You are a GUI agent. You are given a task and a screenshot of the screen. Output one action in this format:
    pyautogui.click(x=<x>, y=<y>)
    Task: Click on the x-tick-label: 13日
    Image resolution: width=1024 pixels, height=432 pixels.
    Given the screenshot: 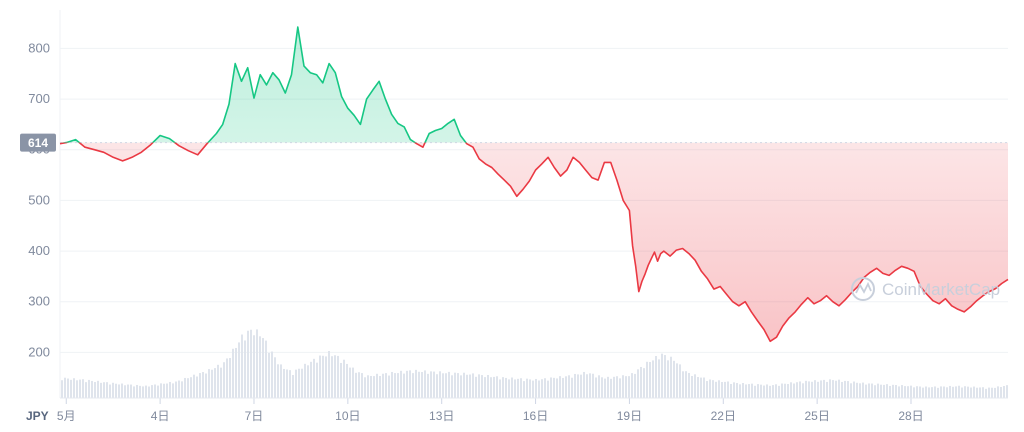 What is the action you would take?
    pyautogui.click(x=441, y=416)
    